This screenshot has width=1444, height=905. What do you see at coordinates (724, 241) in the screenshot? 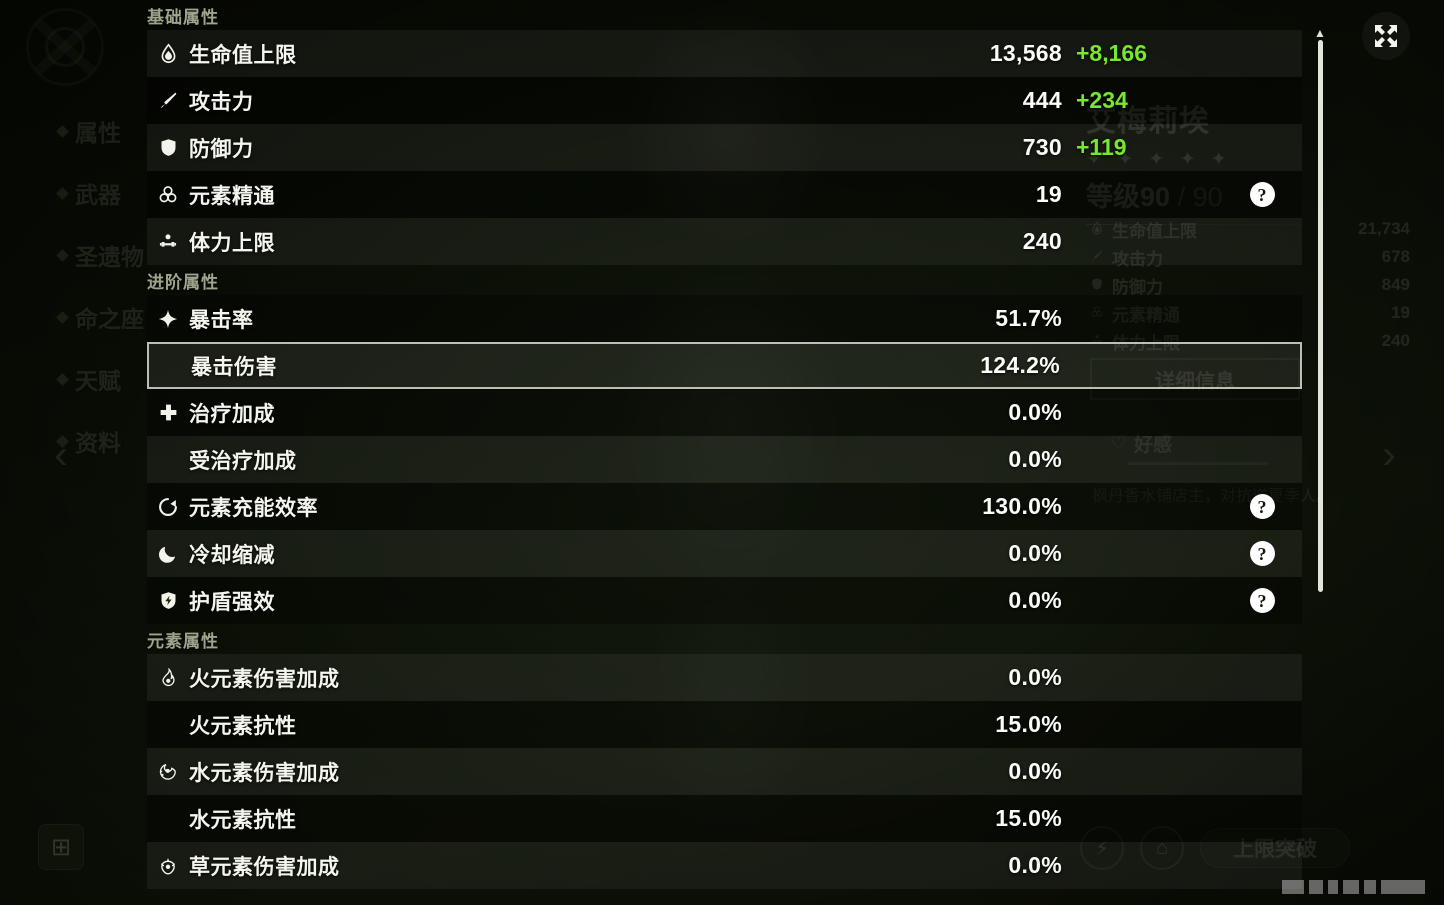
I see `stat-row: 体力上限 240` at bounding box center [724, 241].